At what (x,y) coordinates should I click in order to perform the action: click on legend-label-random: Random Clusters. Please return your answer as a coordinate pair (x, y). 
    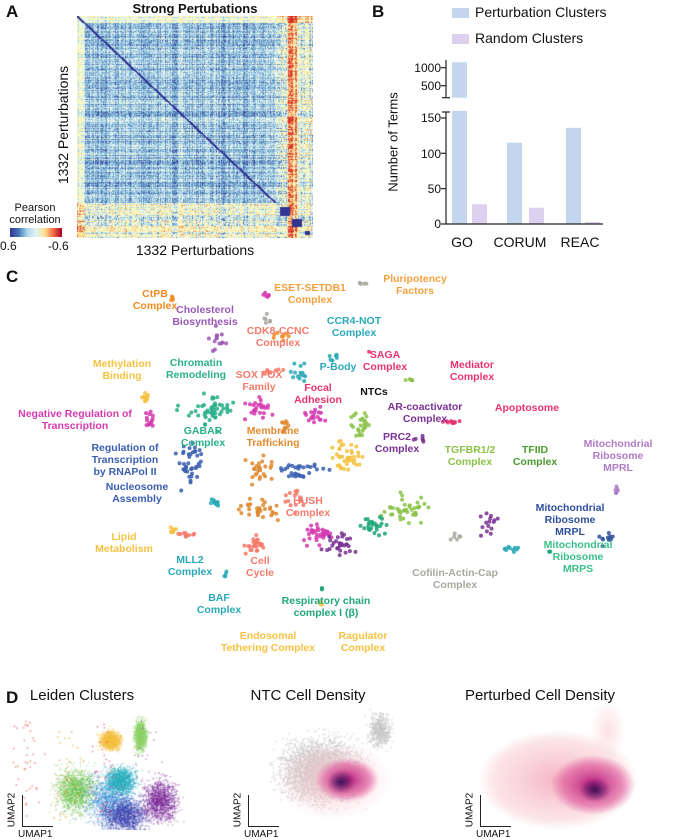
    Looking at the image, I should click on (529, 38).